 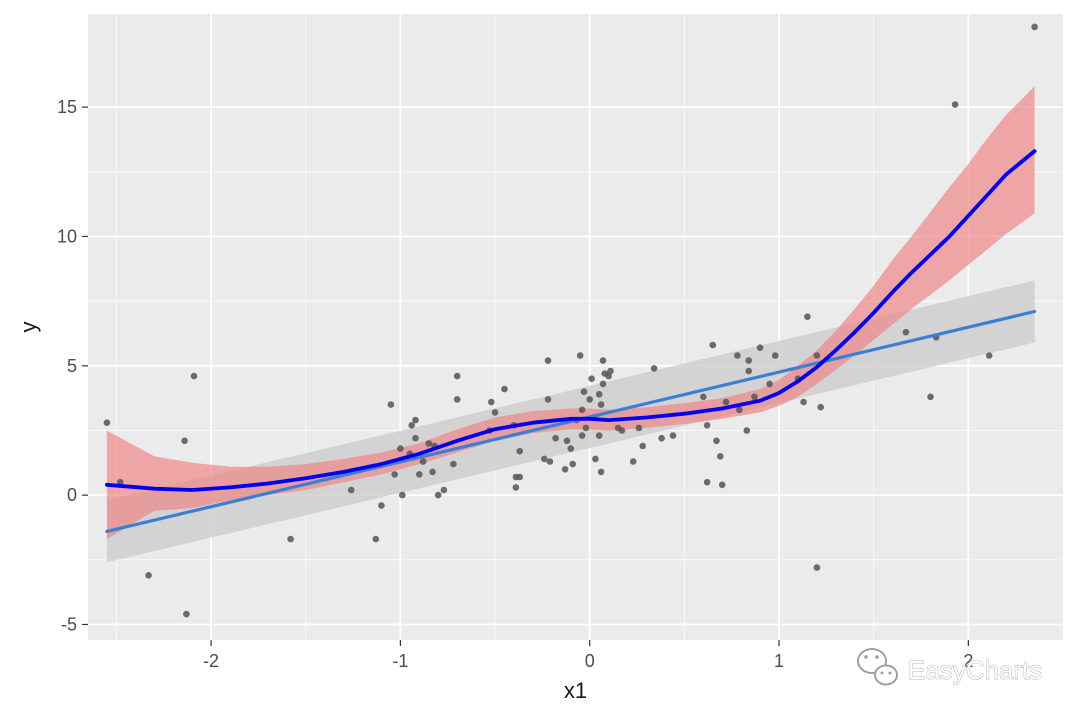 I want to click on x-tick-label: -2, so click(x=211, y=661).